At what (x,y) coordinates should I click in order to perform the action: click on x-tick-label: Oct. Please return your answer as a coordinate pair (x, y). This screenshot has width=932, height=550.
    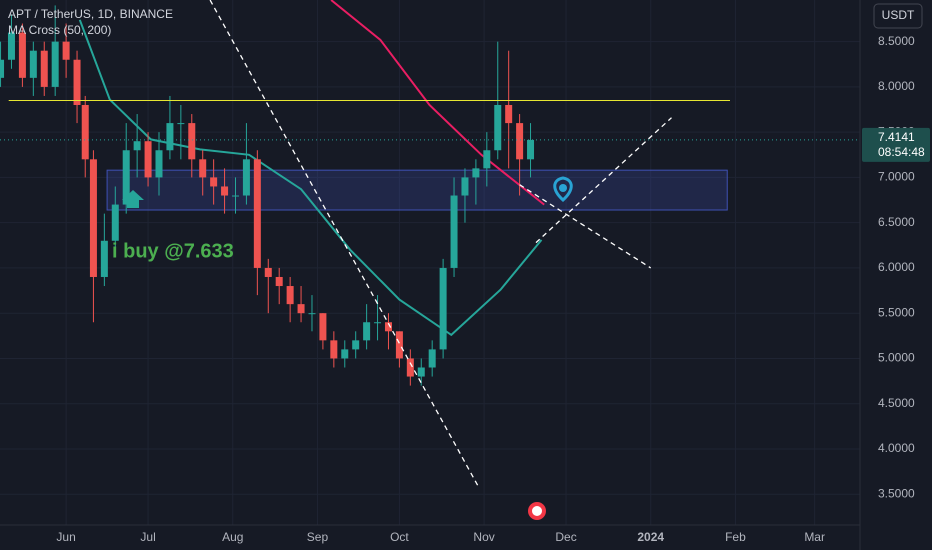
    Looking at the image, I should click on (399, 537).